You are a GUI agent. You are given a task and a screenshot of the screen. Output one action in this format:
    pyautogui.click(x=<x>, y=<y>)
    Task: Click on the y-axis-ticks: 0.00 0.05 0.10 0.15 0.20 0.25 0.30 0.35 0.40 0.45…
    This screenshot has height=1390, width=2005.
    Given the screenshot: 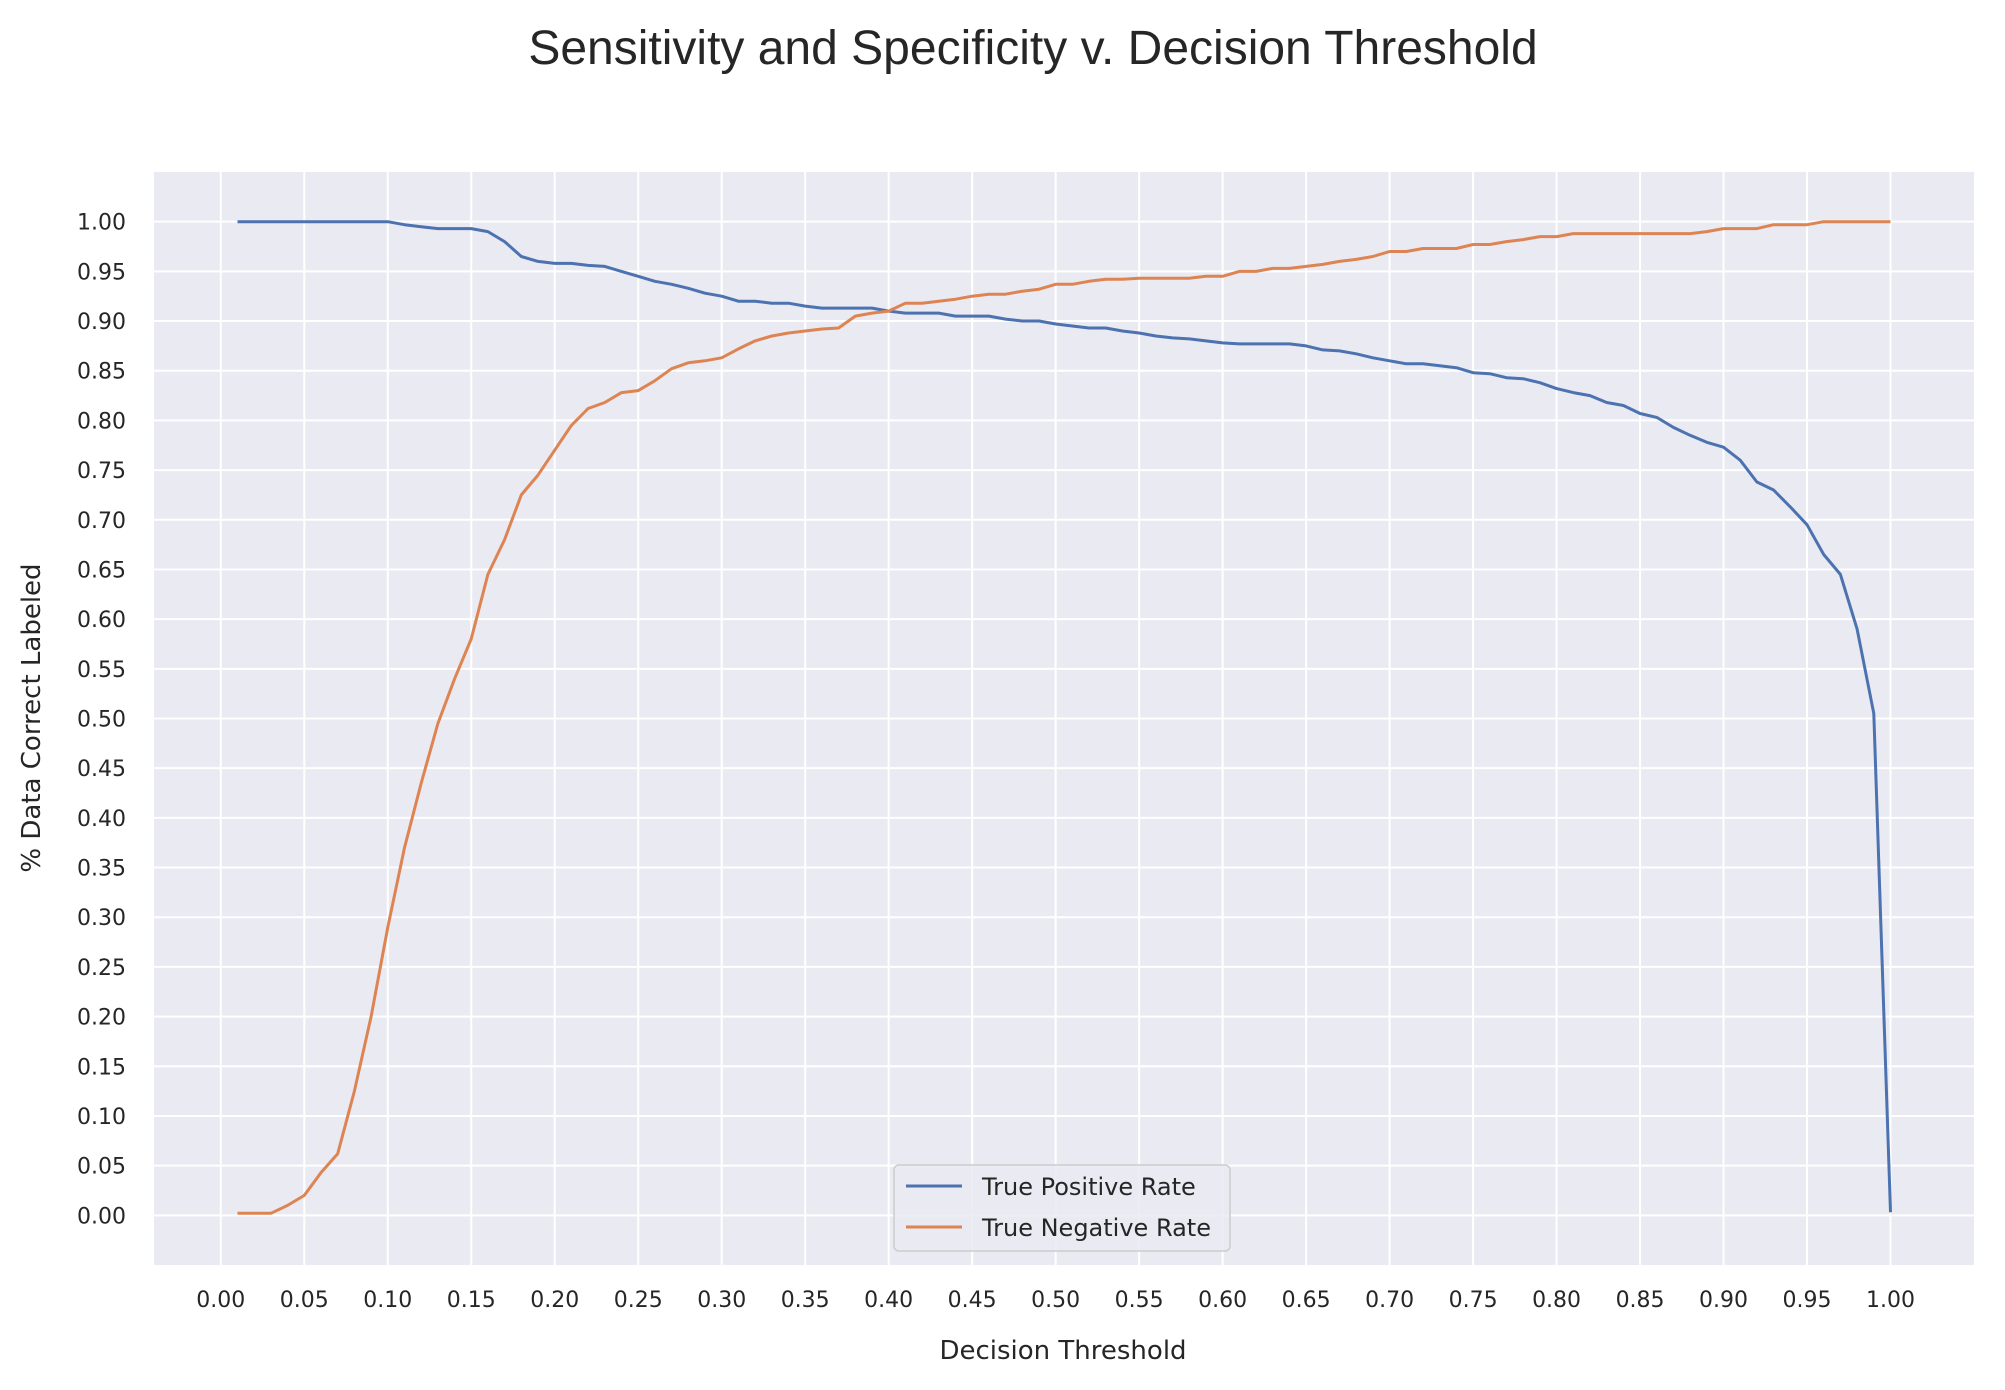 What is the action you would take?
    pyautogui.click(x=101, y=720)
    